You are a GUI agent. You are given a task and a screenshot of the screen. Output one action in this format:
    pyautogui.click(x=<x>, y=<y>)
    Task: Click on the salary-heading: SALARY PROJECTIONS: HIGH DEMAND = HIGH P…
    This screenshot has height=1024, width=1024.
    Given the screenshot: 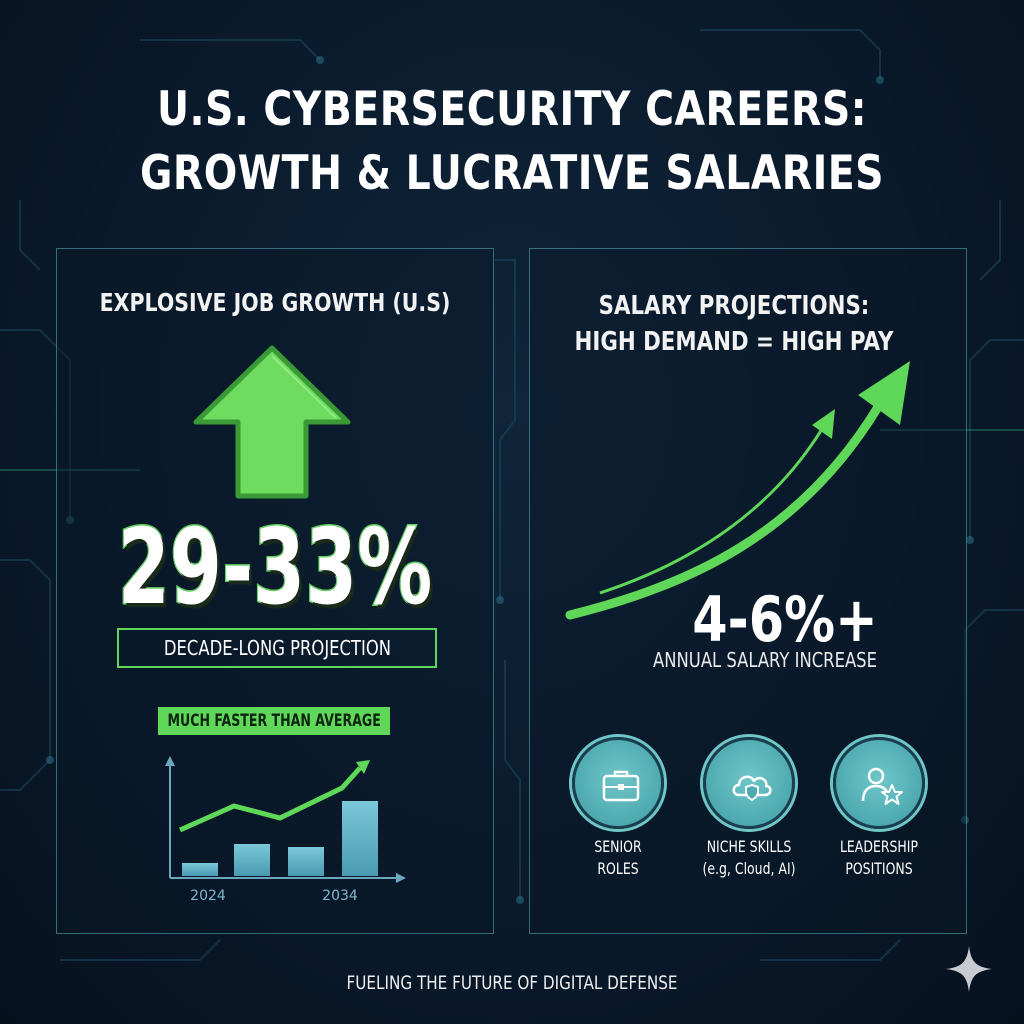 What is the action you would take?
    pyautogui.click(x=734, y=324)
    